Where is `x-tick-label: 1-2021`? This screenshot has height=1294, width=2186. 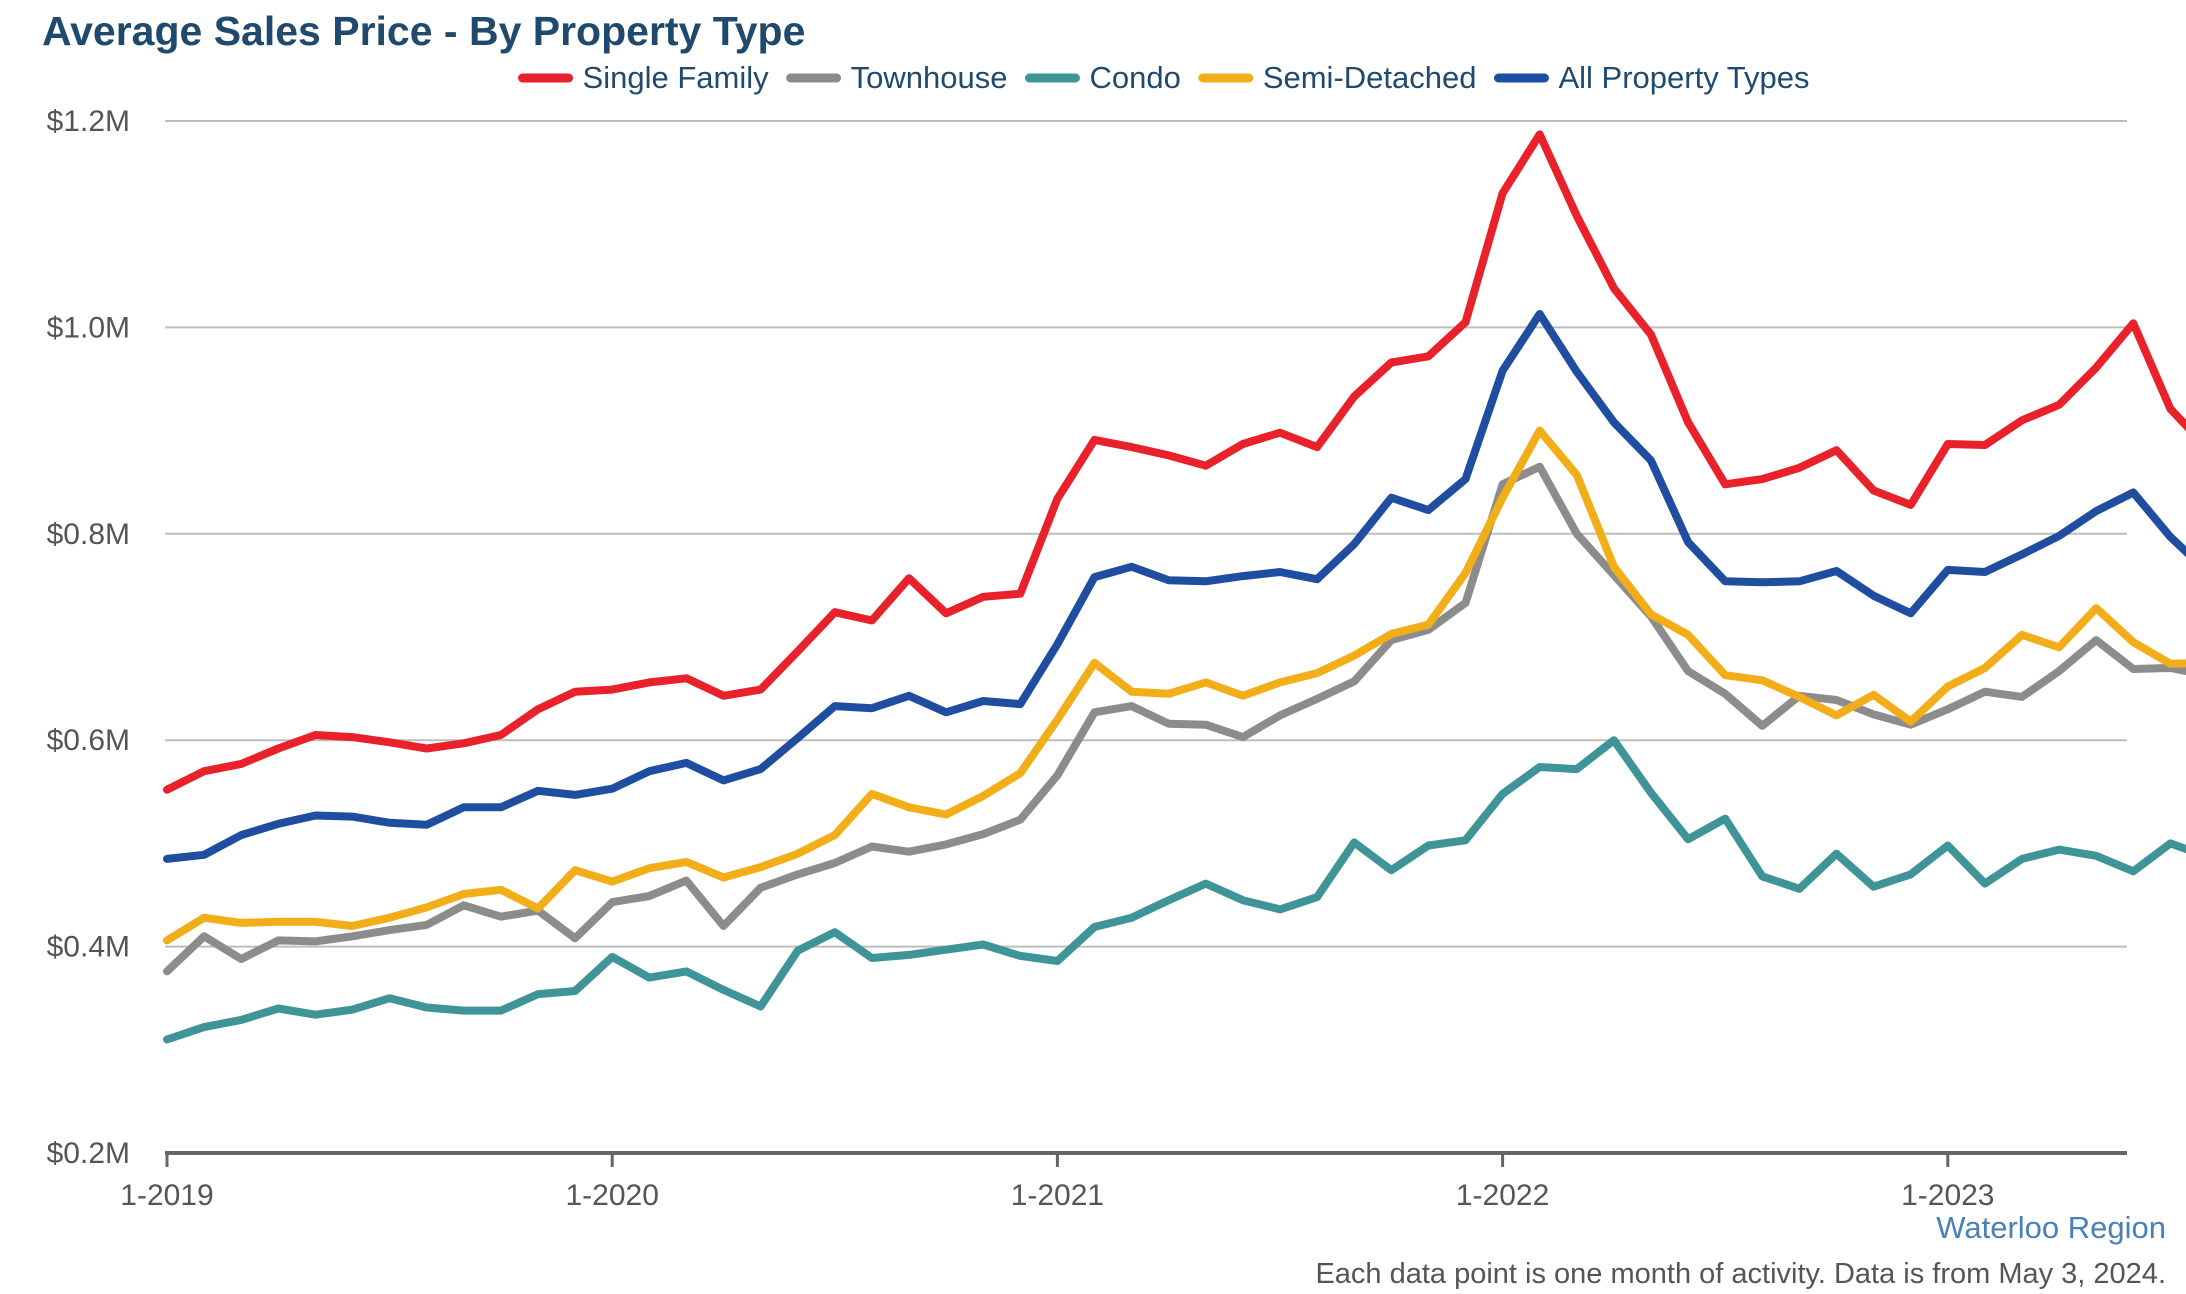 x-tick-label: 1-2021 is located at coordinates (1057, 1195).